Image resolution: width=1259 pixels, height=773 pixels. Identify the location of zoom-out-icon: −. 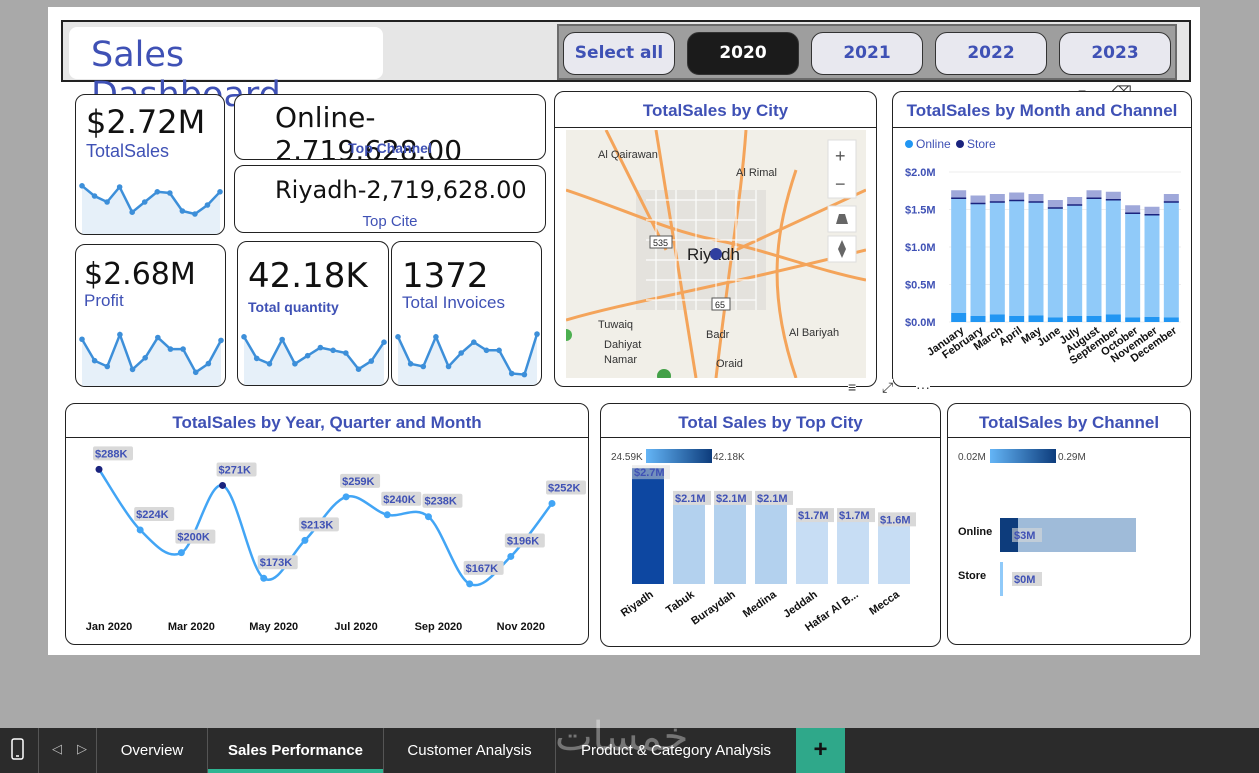
(840, 184).